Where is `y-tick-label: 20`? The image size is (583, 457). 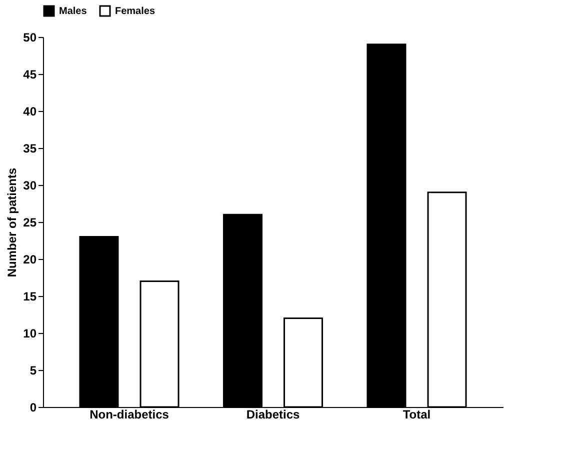 y-tick-label: 20 is located at coordinates (30, 259).